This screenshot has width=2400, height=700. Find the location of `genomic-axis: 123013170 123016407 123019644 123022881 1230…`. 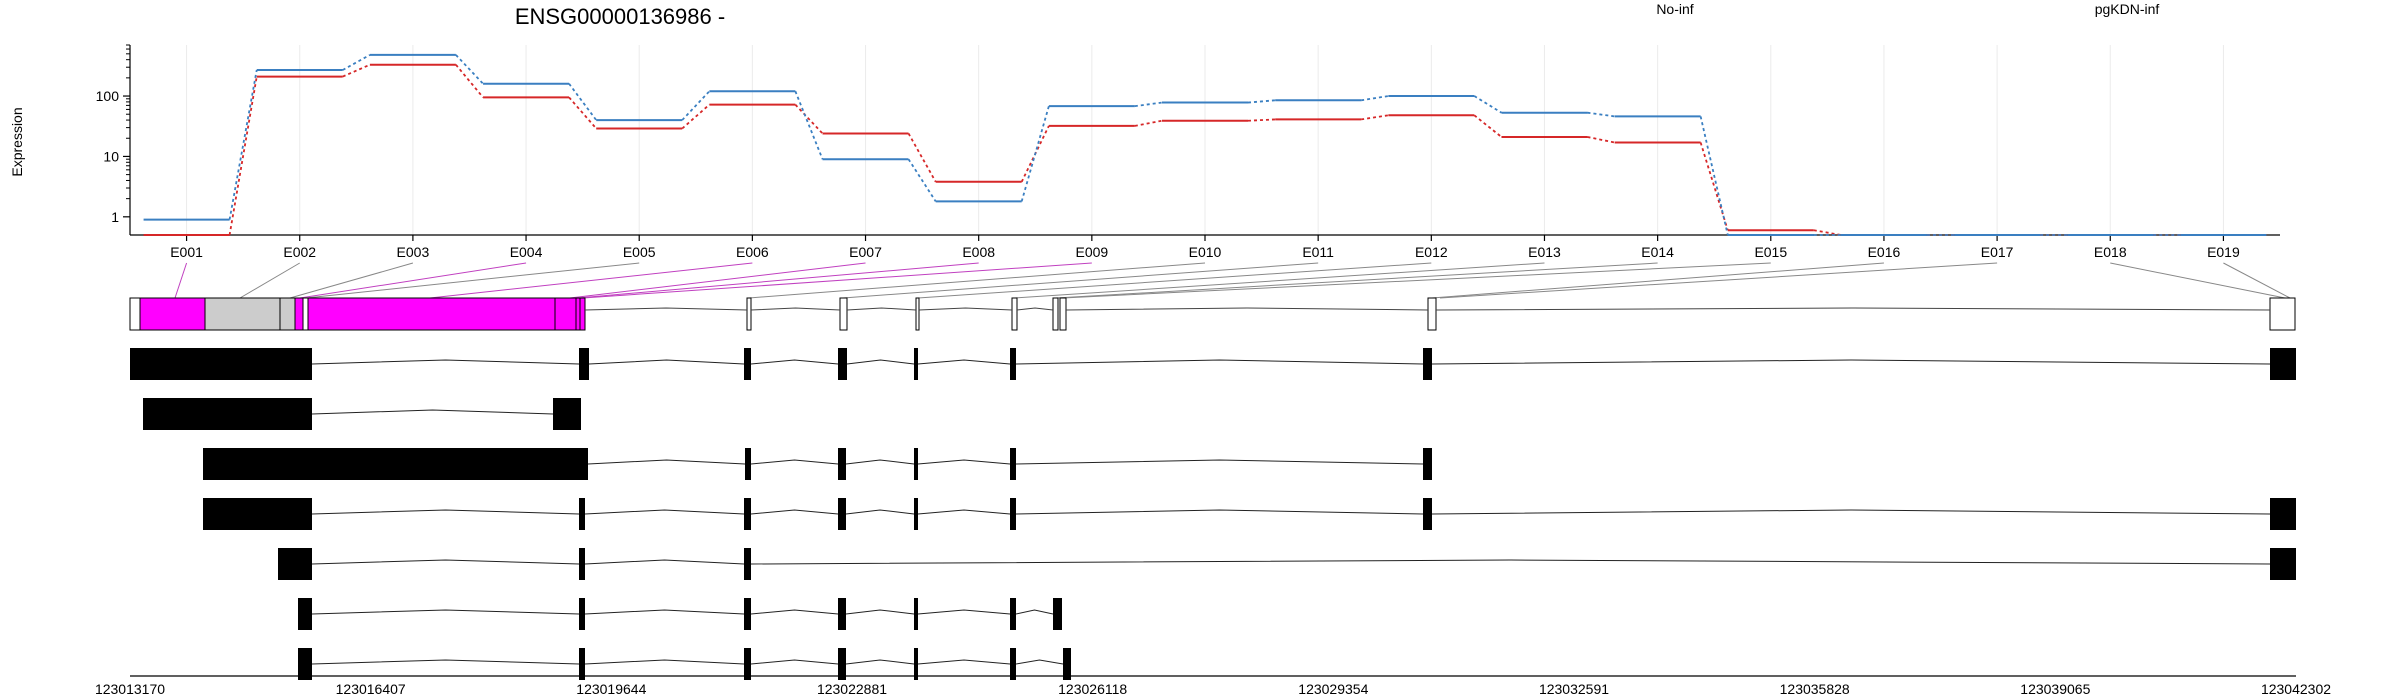

genomic-axis: 123013170 123016407 123019644 123022881 1230… is located at coordinates (1213, 686).